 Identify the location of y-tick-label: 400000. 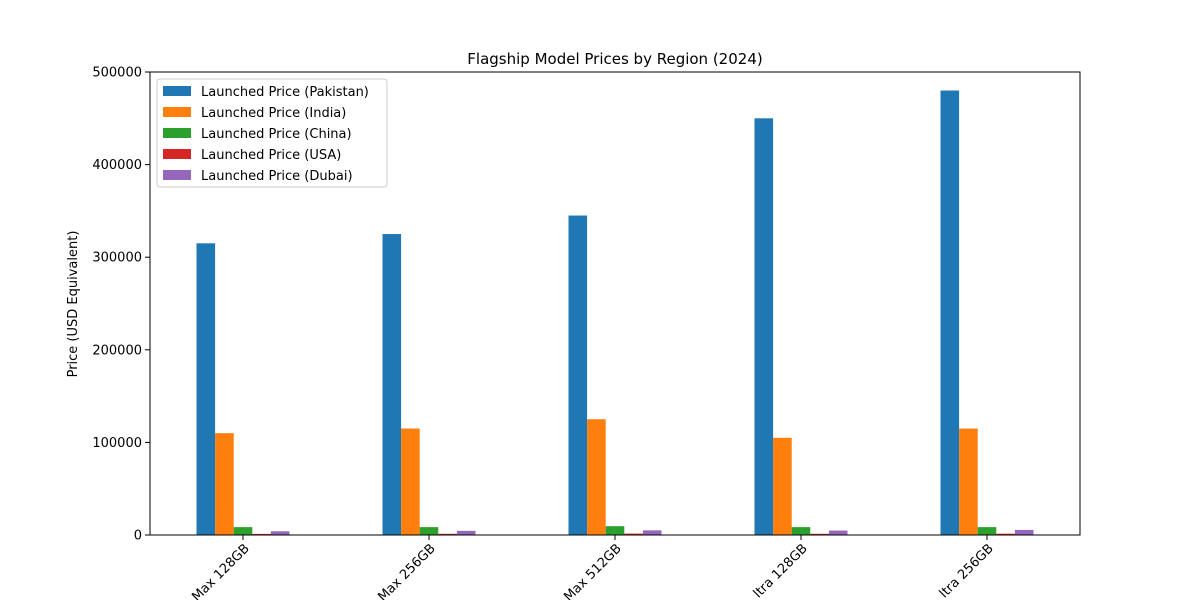
(117, 165).